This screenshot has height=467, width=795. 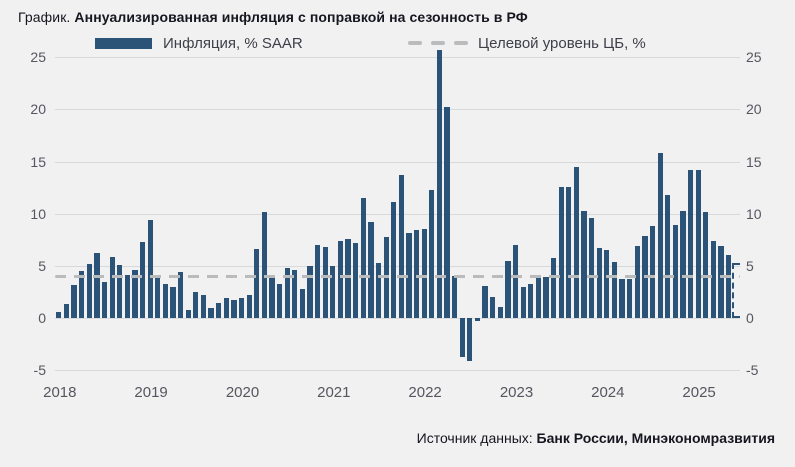 I want to click on y-axis-label-right--5: -5, so click(x=752, y=370).